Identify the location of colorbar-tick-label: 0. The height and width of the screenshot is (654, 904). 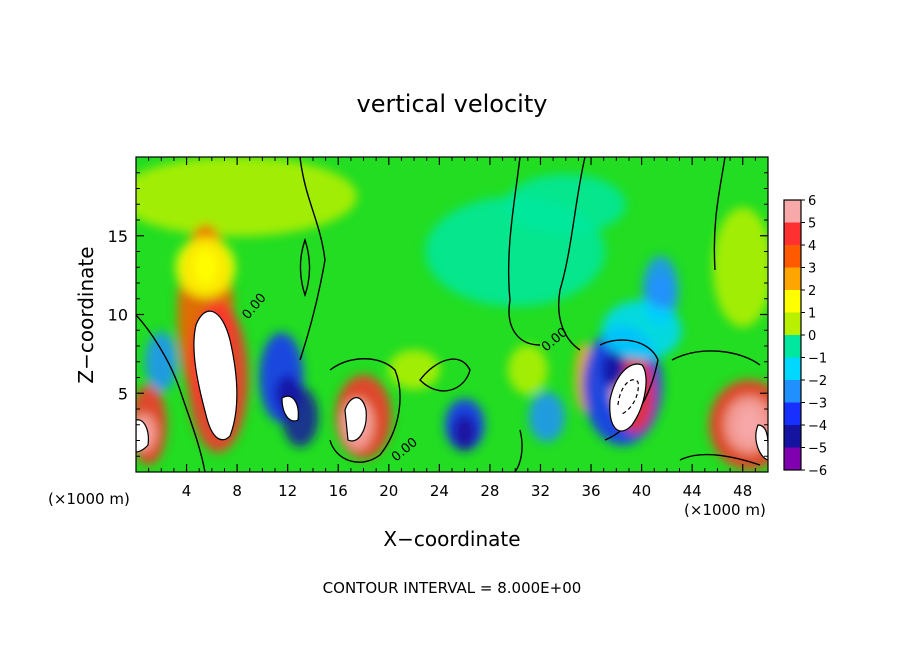
(812, 336).